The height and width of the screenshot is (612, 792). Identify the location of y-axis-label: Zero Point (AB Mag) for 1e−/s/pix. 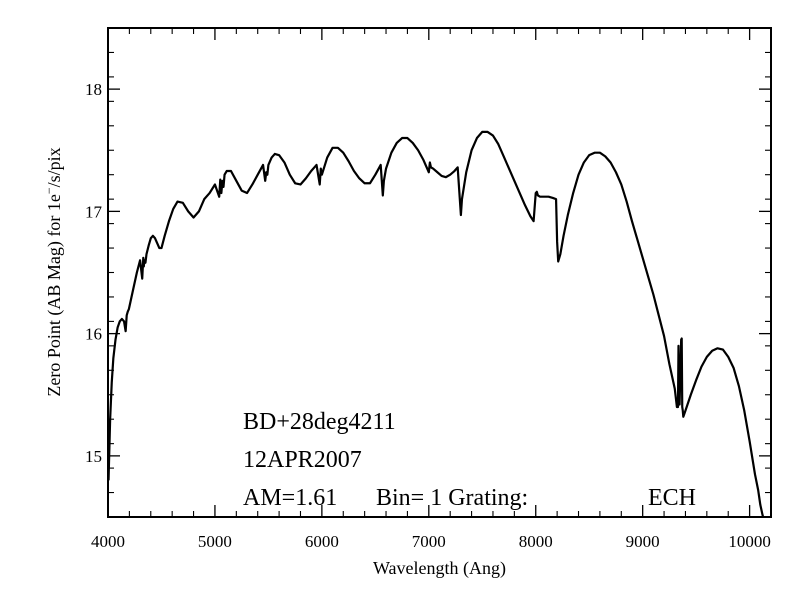
(53, 271).